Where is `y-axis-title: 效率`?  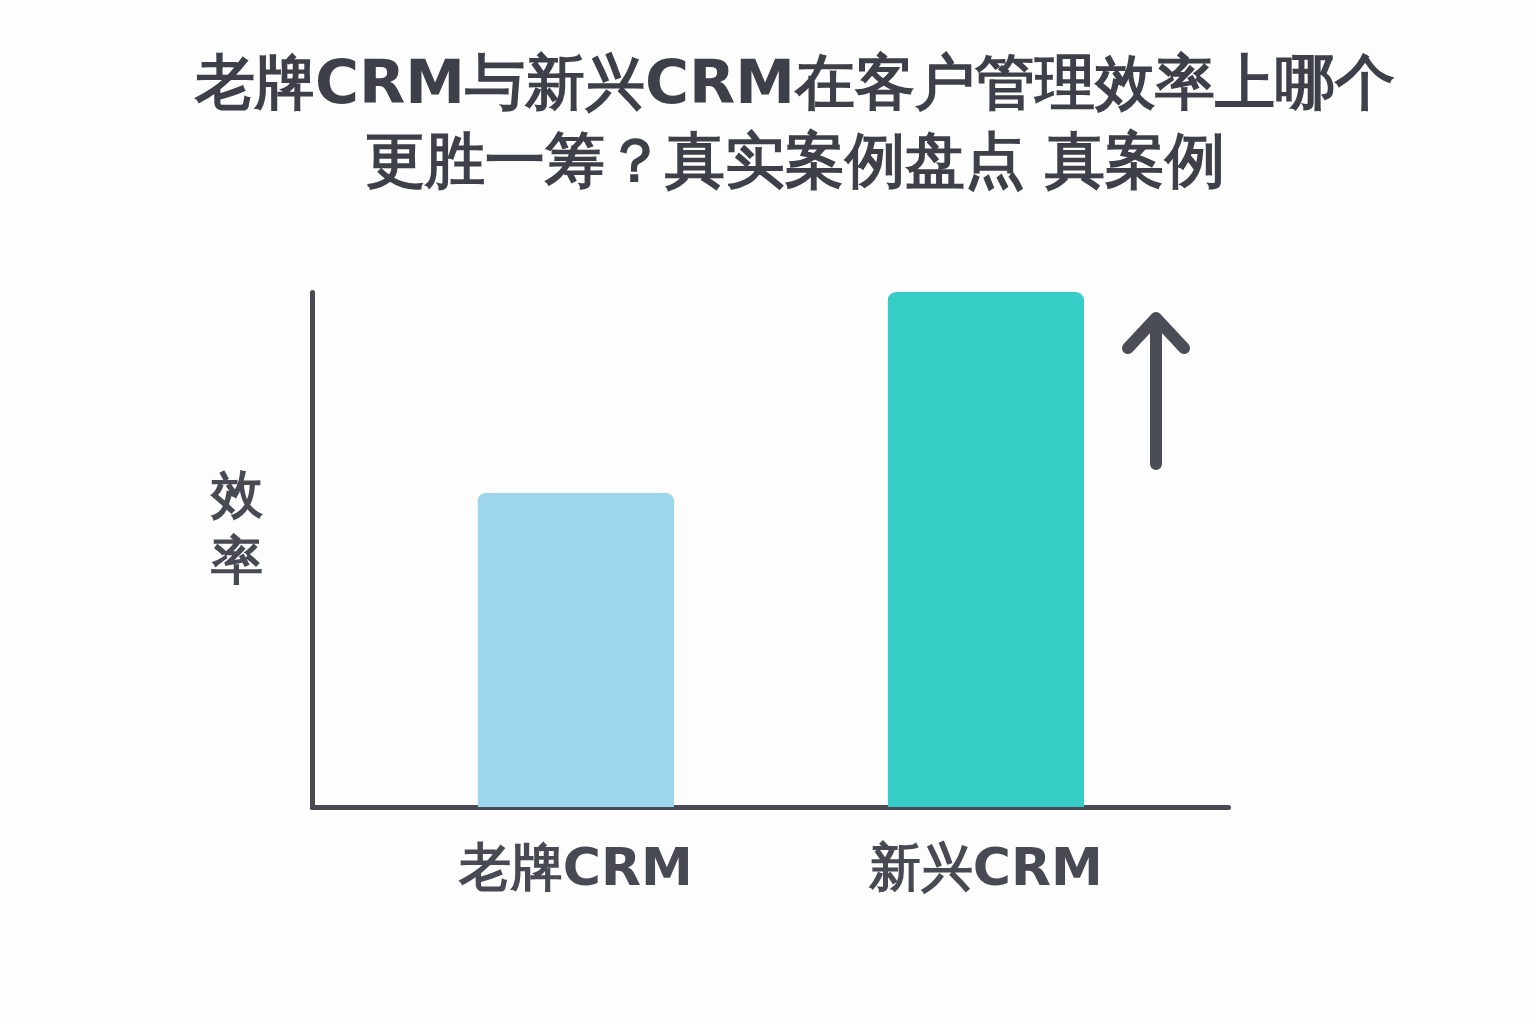
y-axis-title: 效率 is located at coordinates (236, 526).